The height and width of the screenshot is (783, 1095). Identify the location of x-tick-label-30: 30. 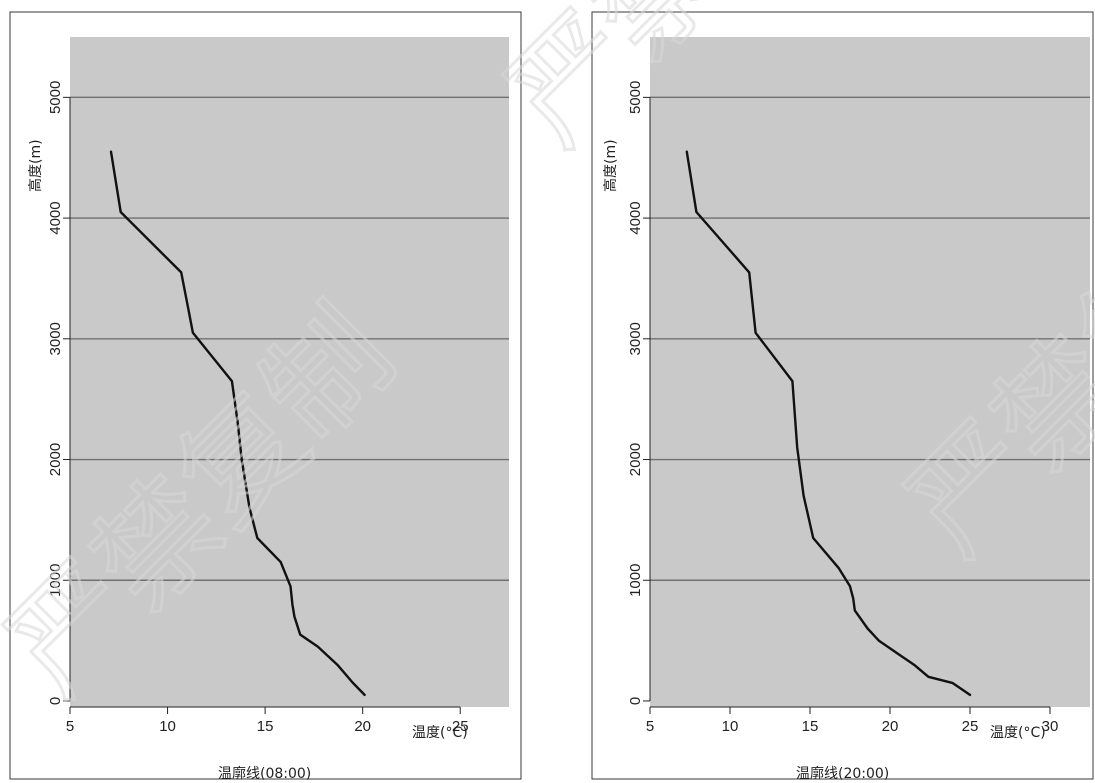
(1050, 726).